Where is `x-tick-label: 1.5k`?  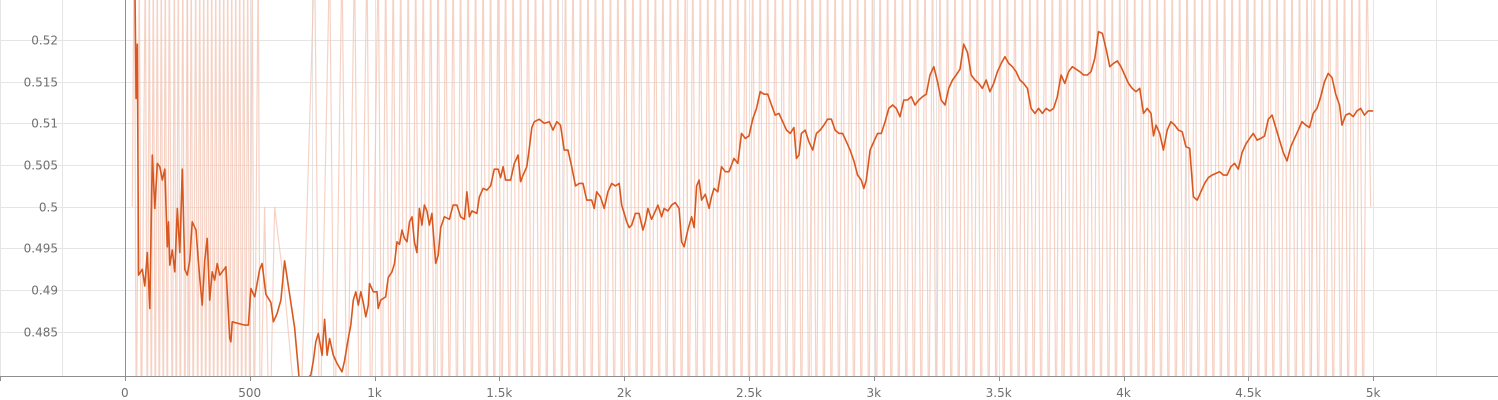 x-tick-label: 1.5k is located at coordinates (499, 393).